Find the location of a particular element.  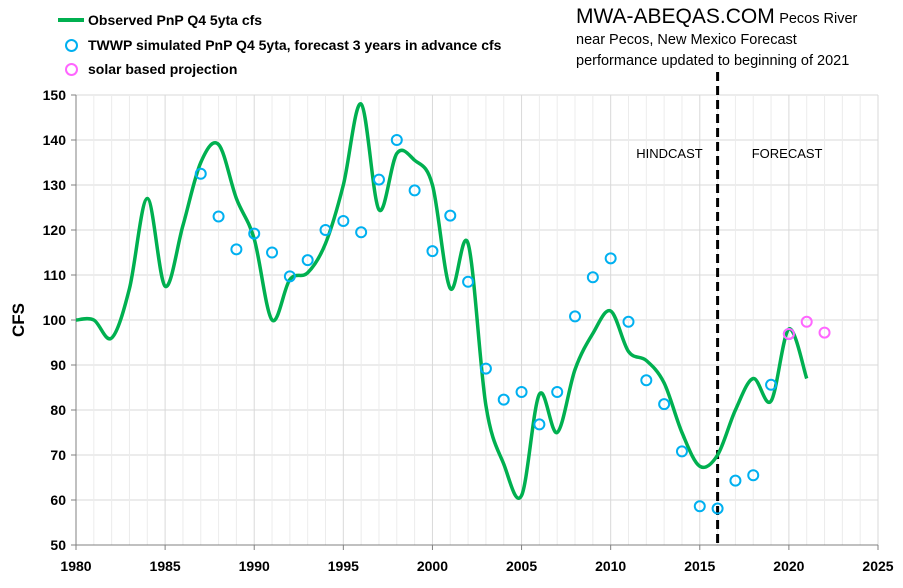

site-title: MWA-ABEQAS.COM is located at coordinates (675, 16).